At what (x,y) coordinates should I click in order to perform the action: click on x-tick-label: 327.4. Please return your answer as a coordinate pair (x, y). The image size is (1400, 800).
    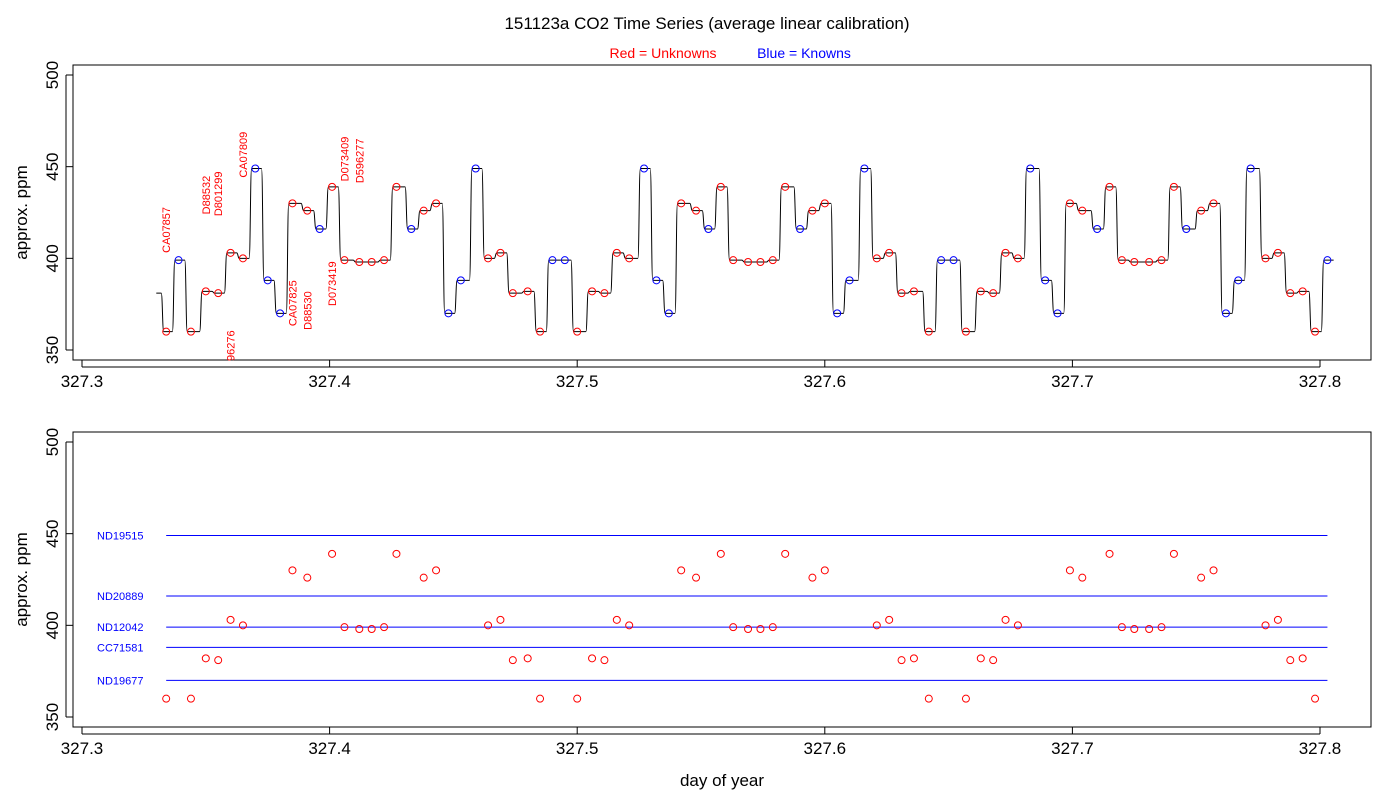
    Looking at the image, I should click on (329, 748).